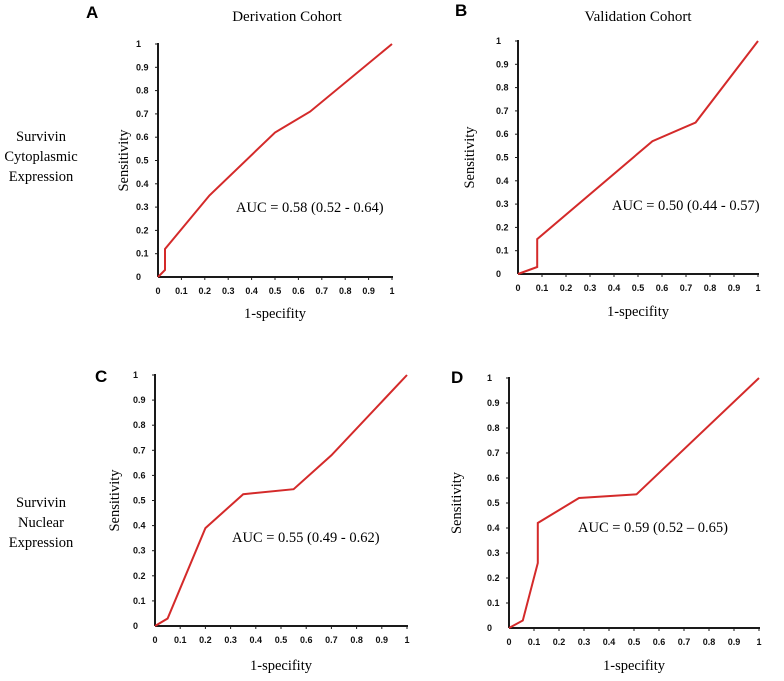  I want to click on x-tick-label: 0.8, so click(356, 640).